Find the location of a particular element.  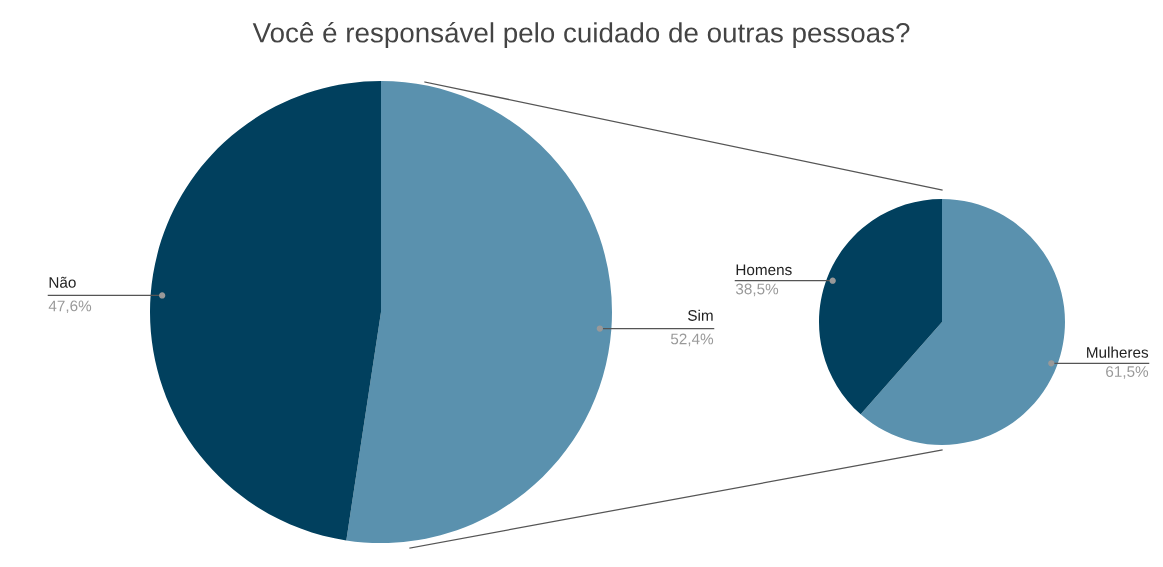

slice-label: Não is located at coordinates (62, 282).